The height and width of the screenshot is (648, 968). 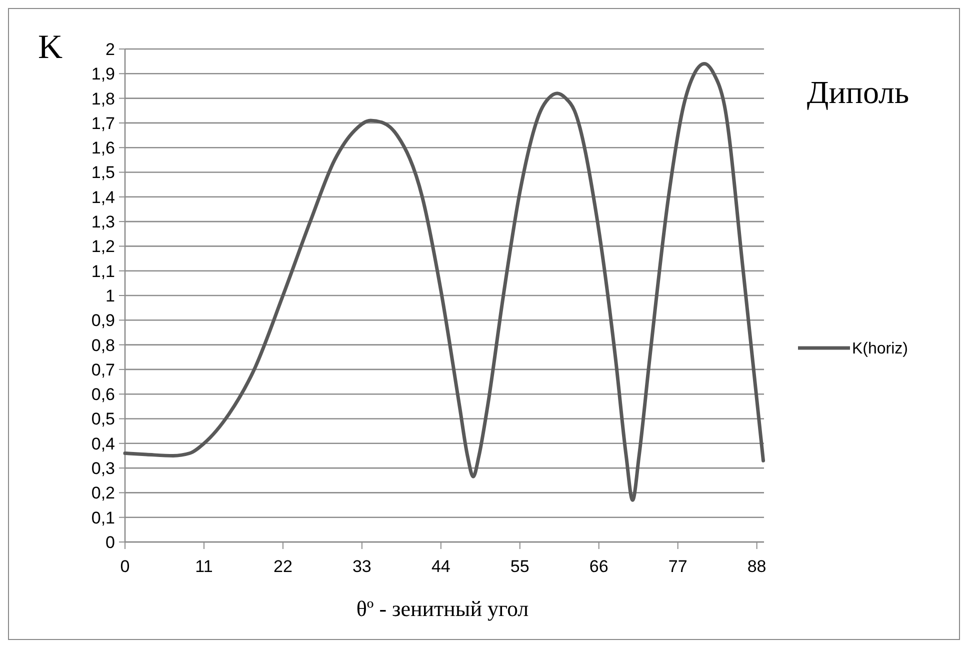 What do you see at coordinates (598, 566) in the screenshot?
I see `x-tick-label: 66` at bounding box center [598, 566].